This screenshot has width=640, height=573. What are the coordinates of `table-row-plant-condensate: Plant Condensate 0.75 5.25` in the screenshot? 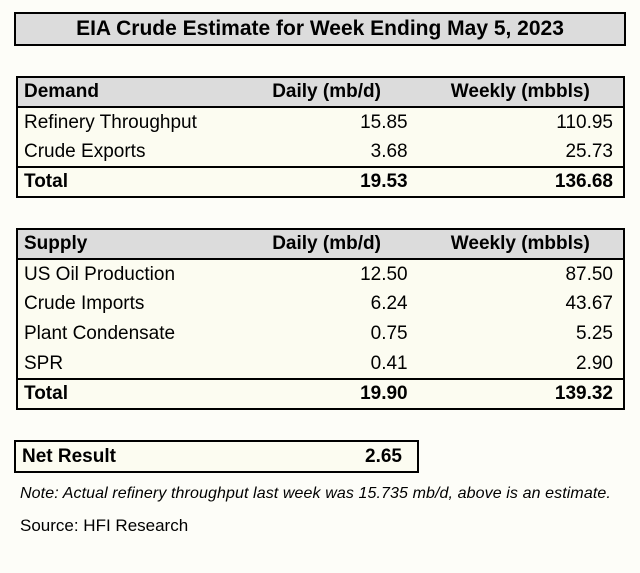 It's located at (320, 334).